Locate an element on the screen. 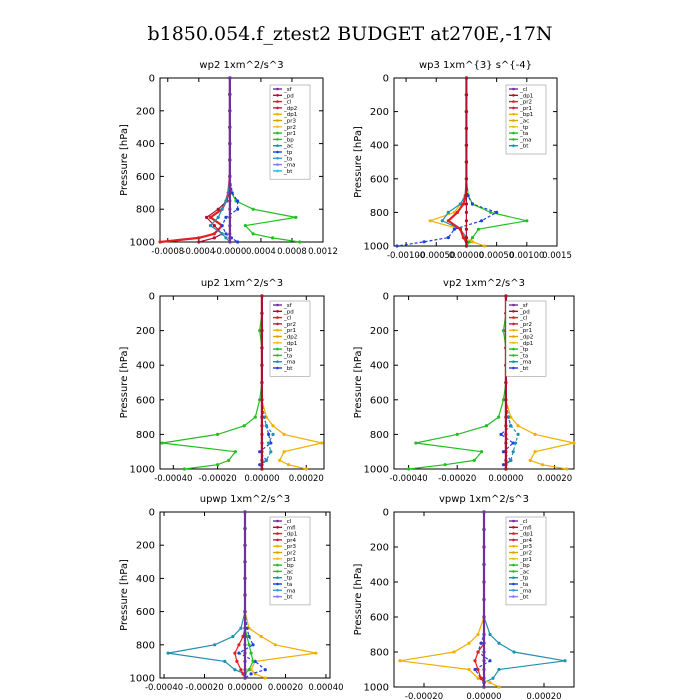  legend-label: _pr3 is located at coordinates (290, 122).